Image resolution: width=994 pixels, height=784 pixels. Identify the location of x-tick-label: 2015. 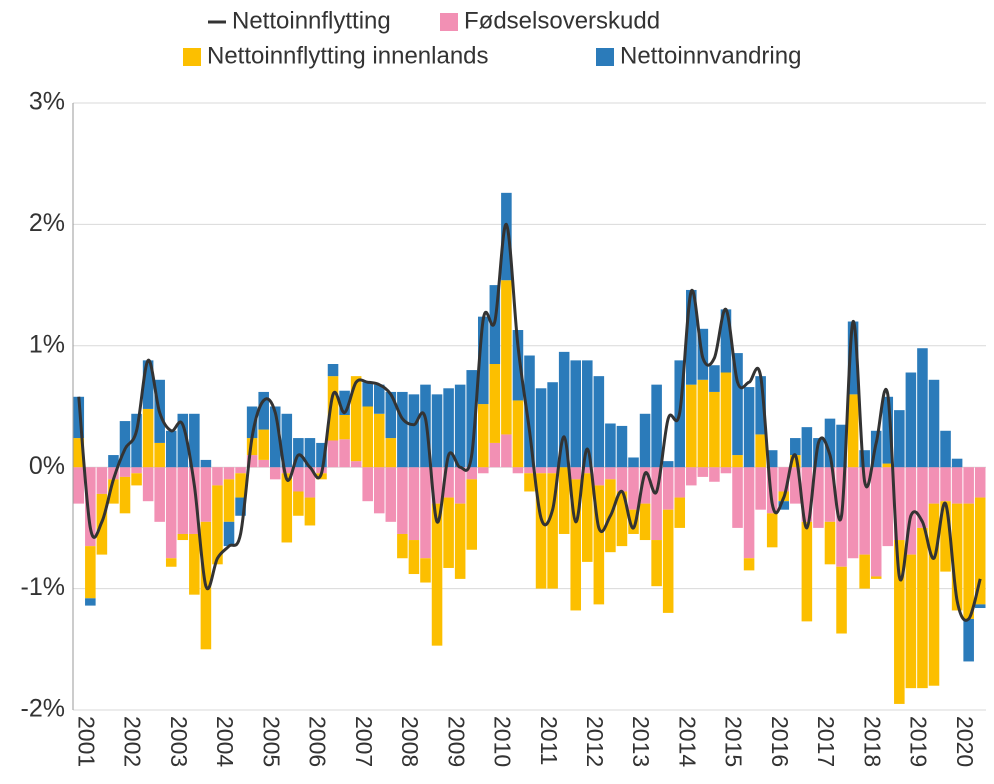
(734, 741).